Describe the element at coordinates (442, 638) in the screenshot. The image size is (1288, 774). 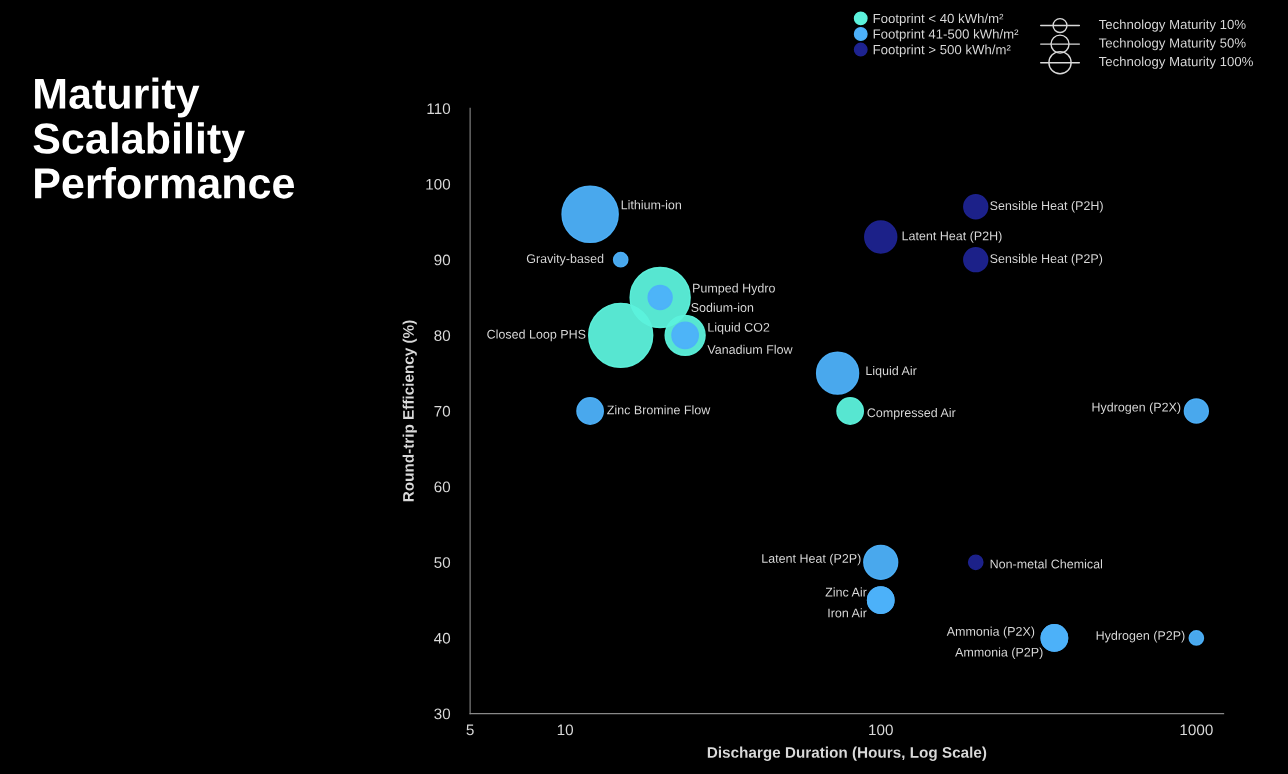
I see `y-tick-label: 40` at that location.